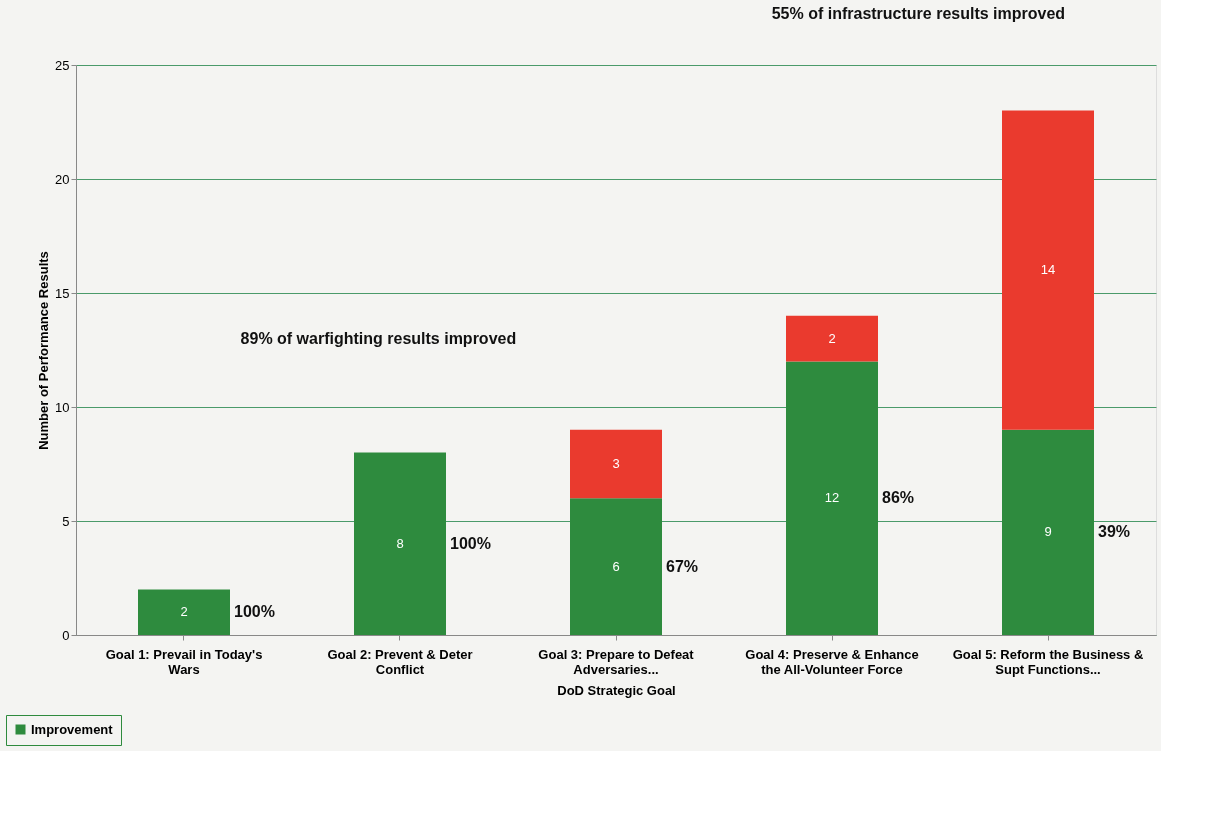 The width and height of the screenshot is (1220, 840). What do you see at coordinates (378, 338) in the screenshot?
I see `annotation: 89% of warfighting results improved` at bounding box center [378, 338].